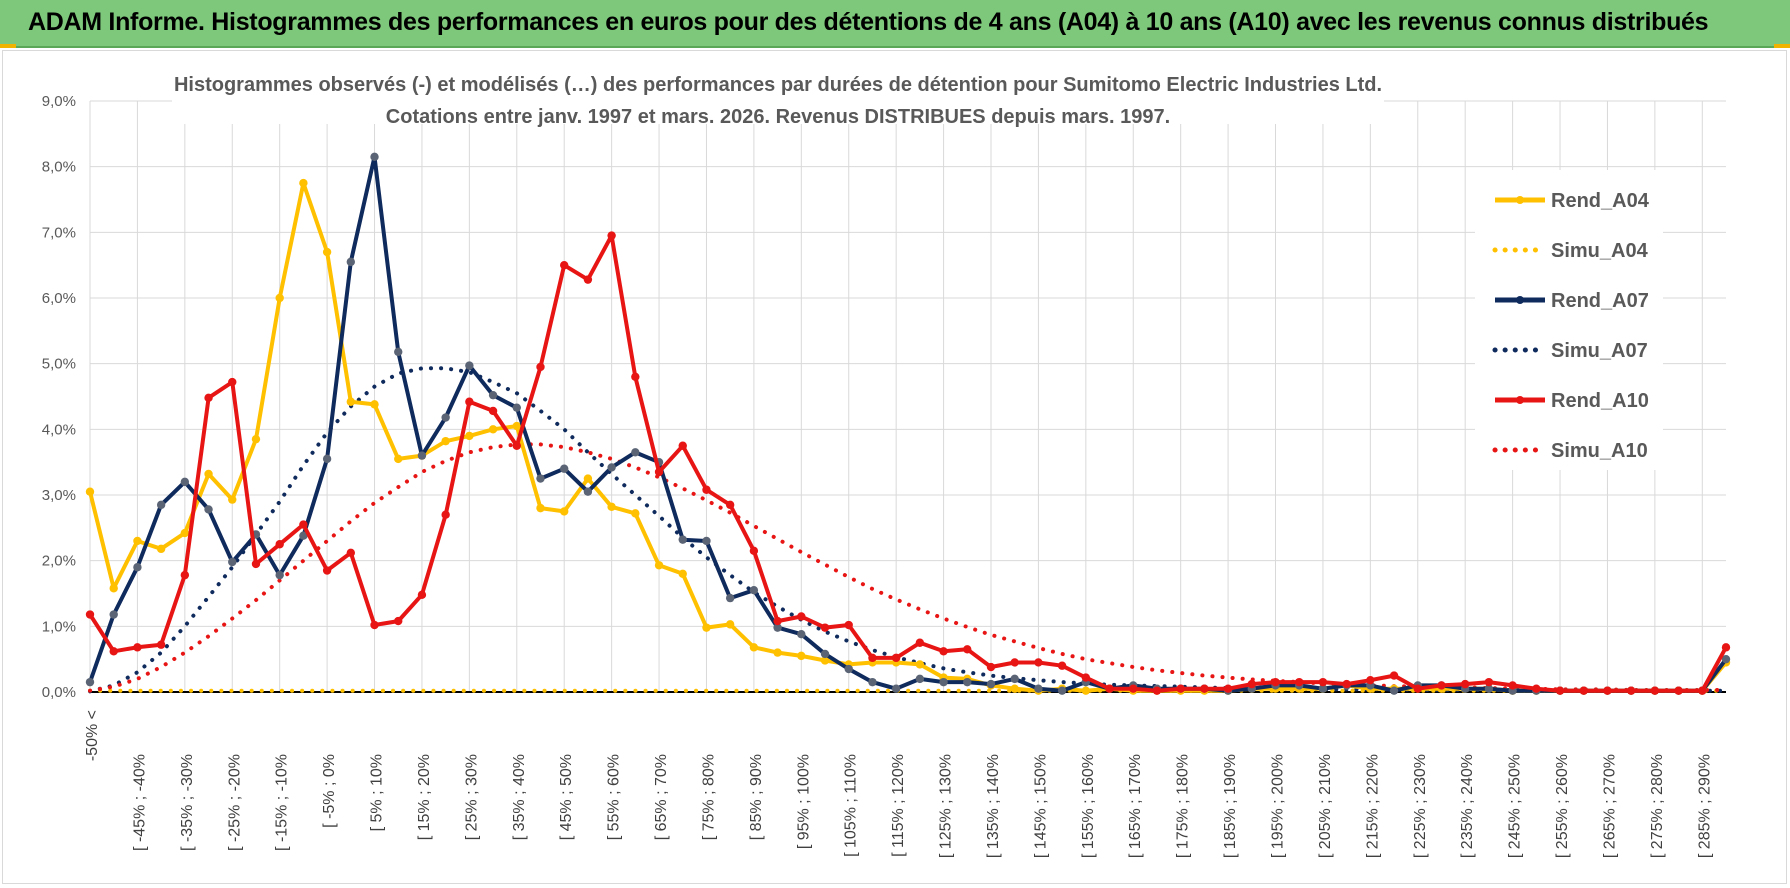 The height and width of the screenshot is (888, 1790). I want to click on x-tick-label: [ 115% ; 120%, so click(898, 805).